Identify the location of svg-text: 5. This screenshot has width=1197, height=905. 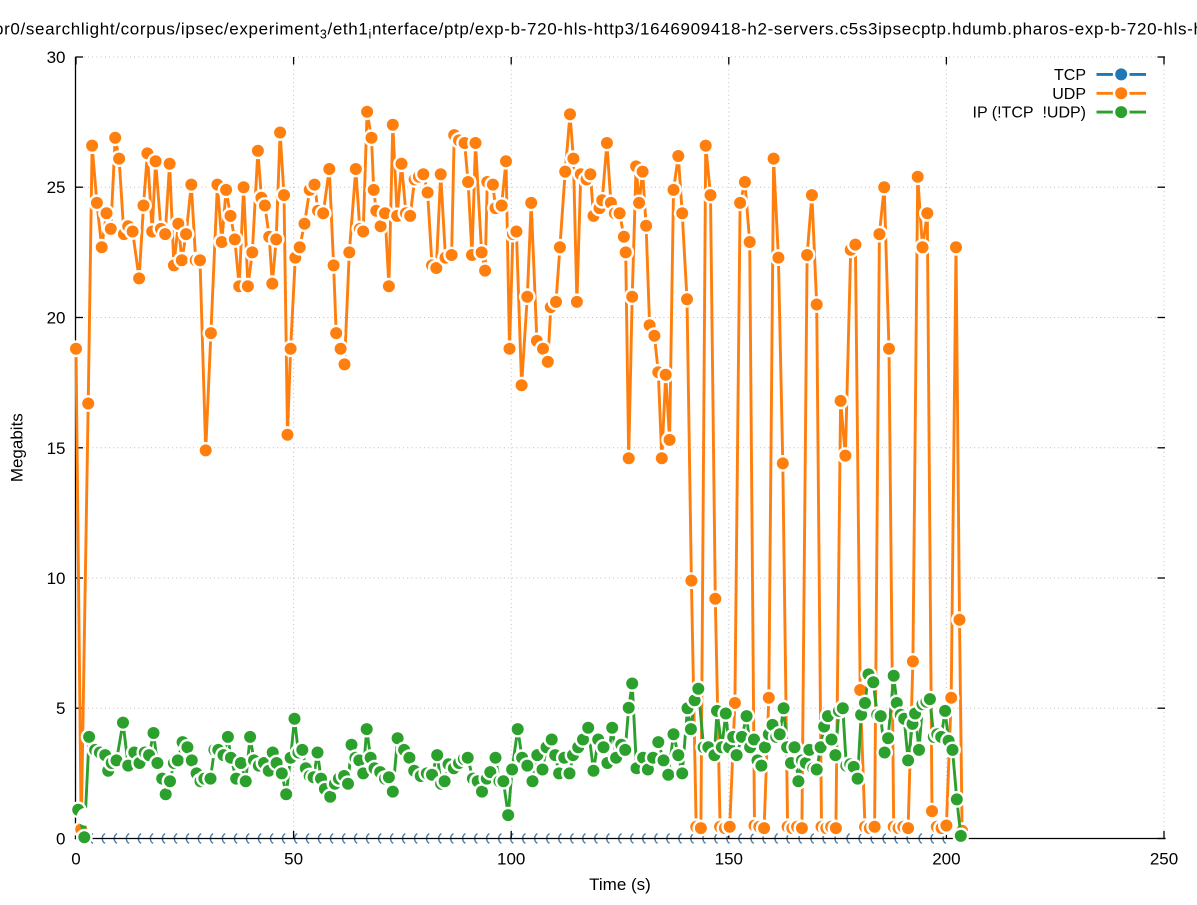
(60, 708).